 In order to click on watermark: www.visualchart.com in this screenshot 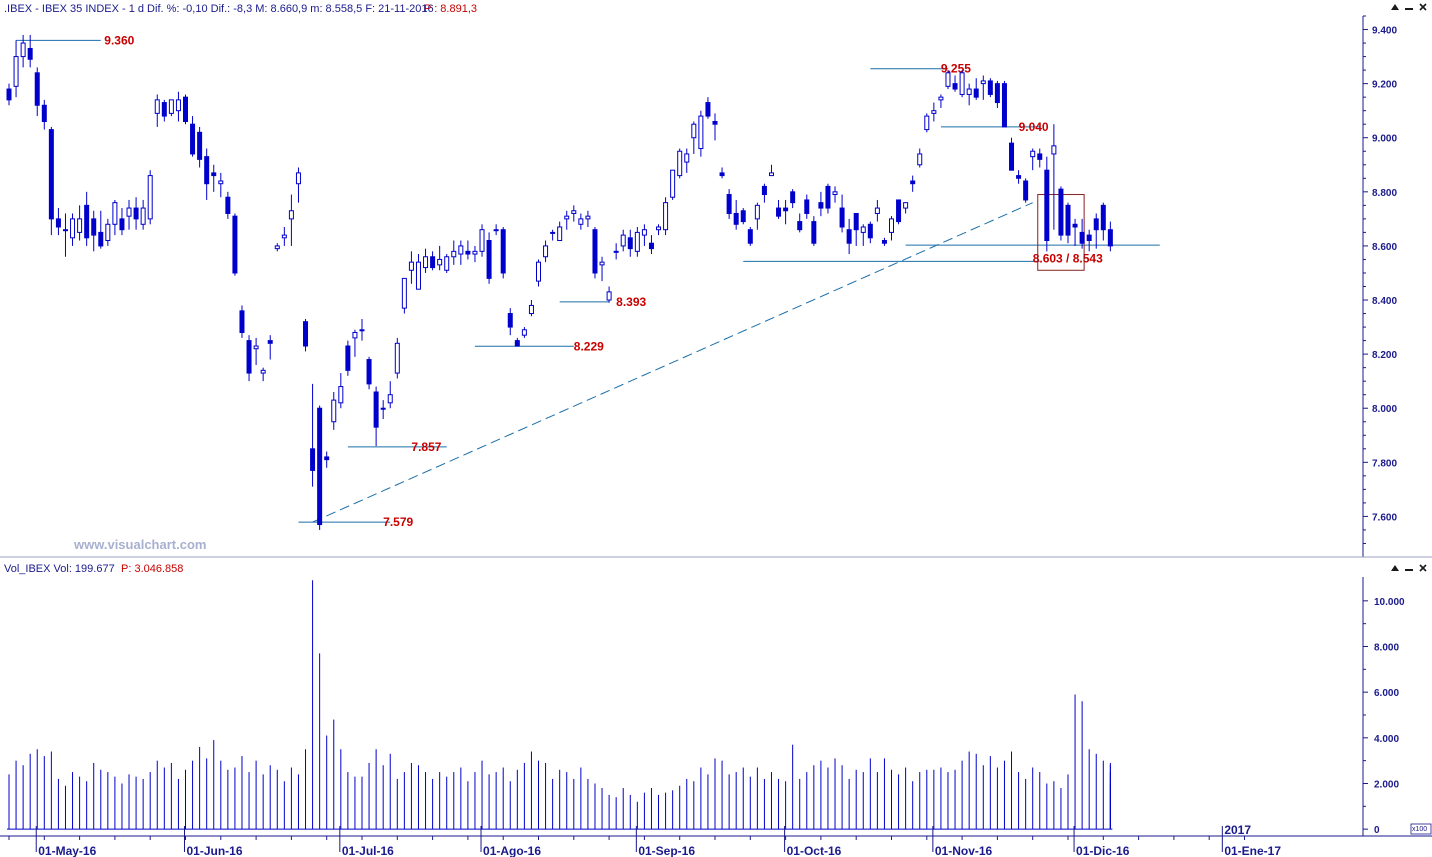, I will do `click(139, 544)`.